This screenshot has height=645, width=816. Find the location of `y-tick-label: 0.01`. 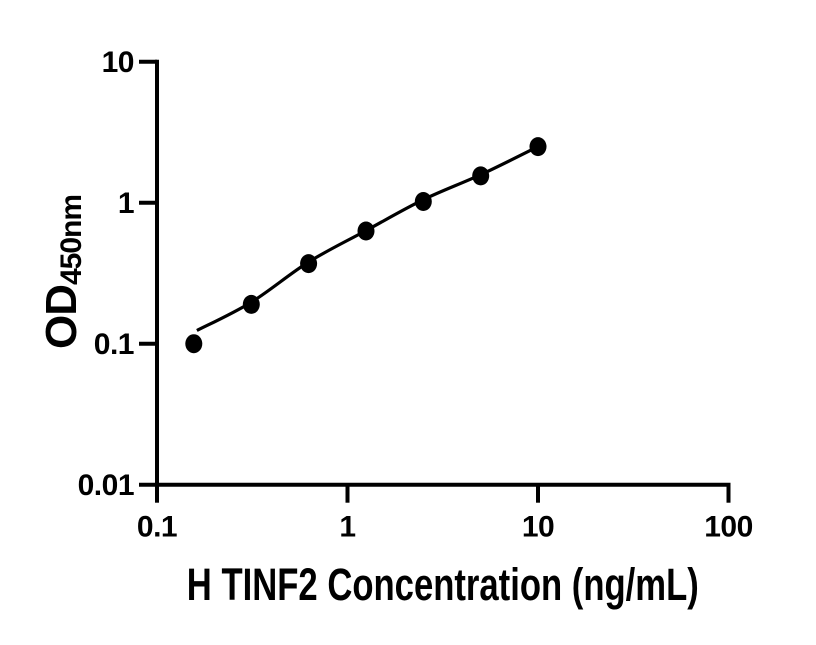

y-tick-label: 0.01 is located at coordinates (106, 485).